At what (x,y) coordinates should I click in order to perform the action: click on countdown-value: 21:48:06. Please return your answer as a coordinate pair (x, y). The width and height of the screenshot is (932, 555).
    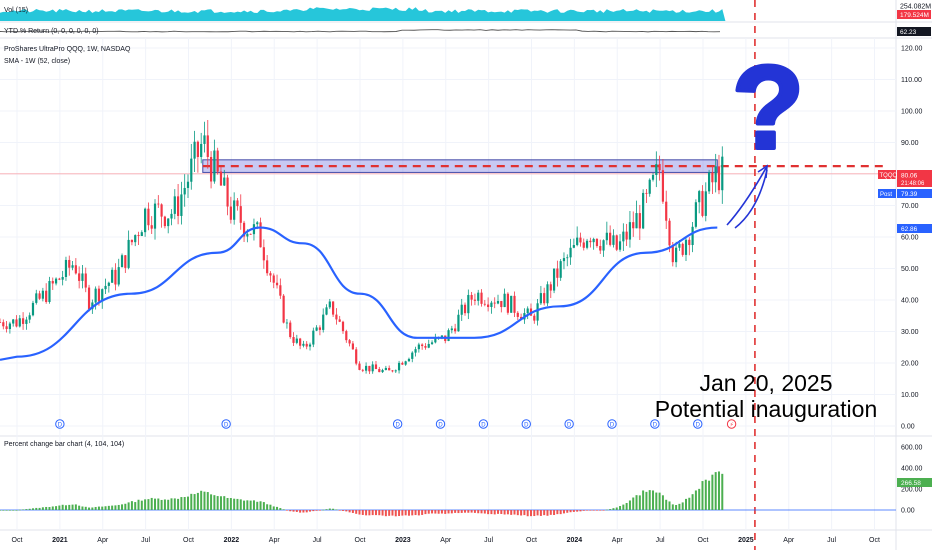
    Looking at the image, I should click on (913, 184).